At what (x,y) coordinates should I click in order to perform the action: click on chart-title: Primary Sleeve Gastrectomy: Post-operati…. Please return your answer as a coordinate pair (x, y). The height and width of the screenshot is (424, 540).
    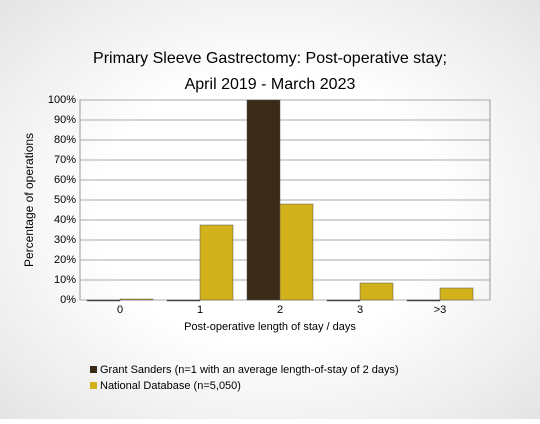
    Looking at the image, I should click on (270, 58).